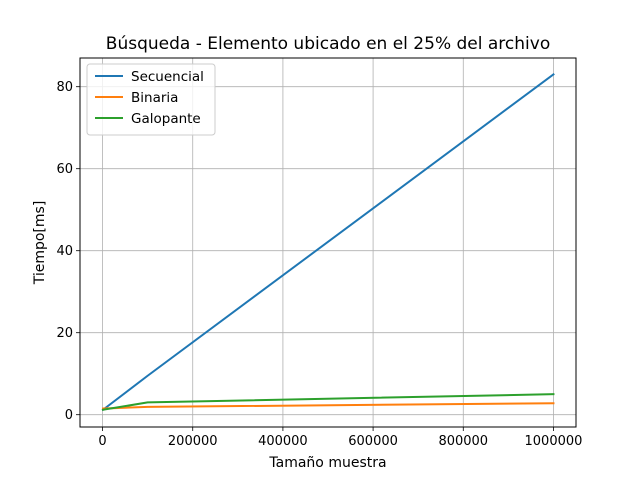  Describe the element at coordinates (102, 441) in the screenshot. I see `x-tick-label: 0` at that location.